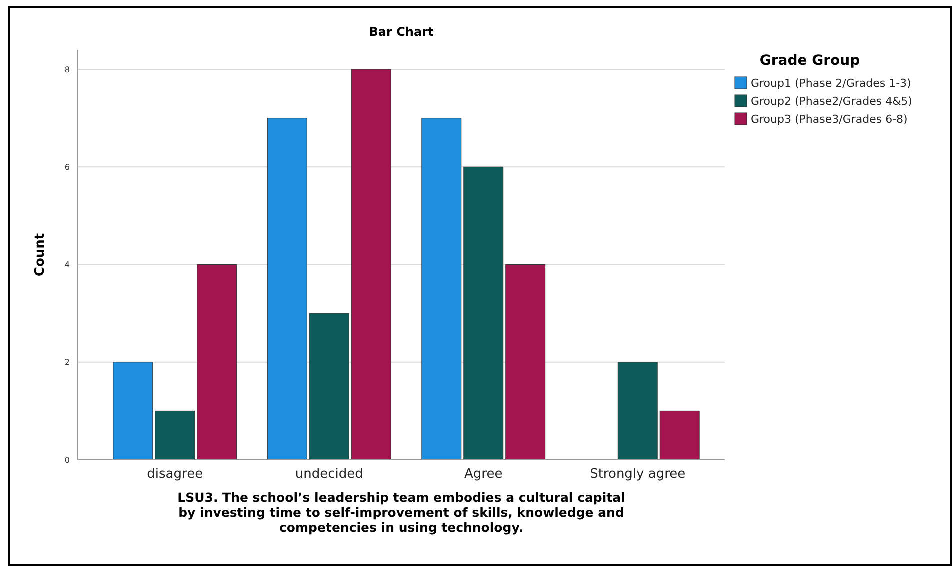 Image resolution: width=952 pixels, height=566 pixels. Describe the element at coordinates (67, 69) in the screenshot. I see `y-tick-label: 8` at that location.